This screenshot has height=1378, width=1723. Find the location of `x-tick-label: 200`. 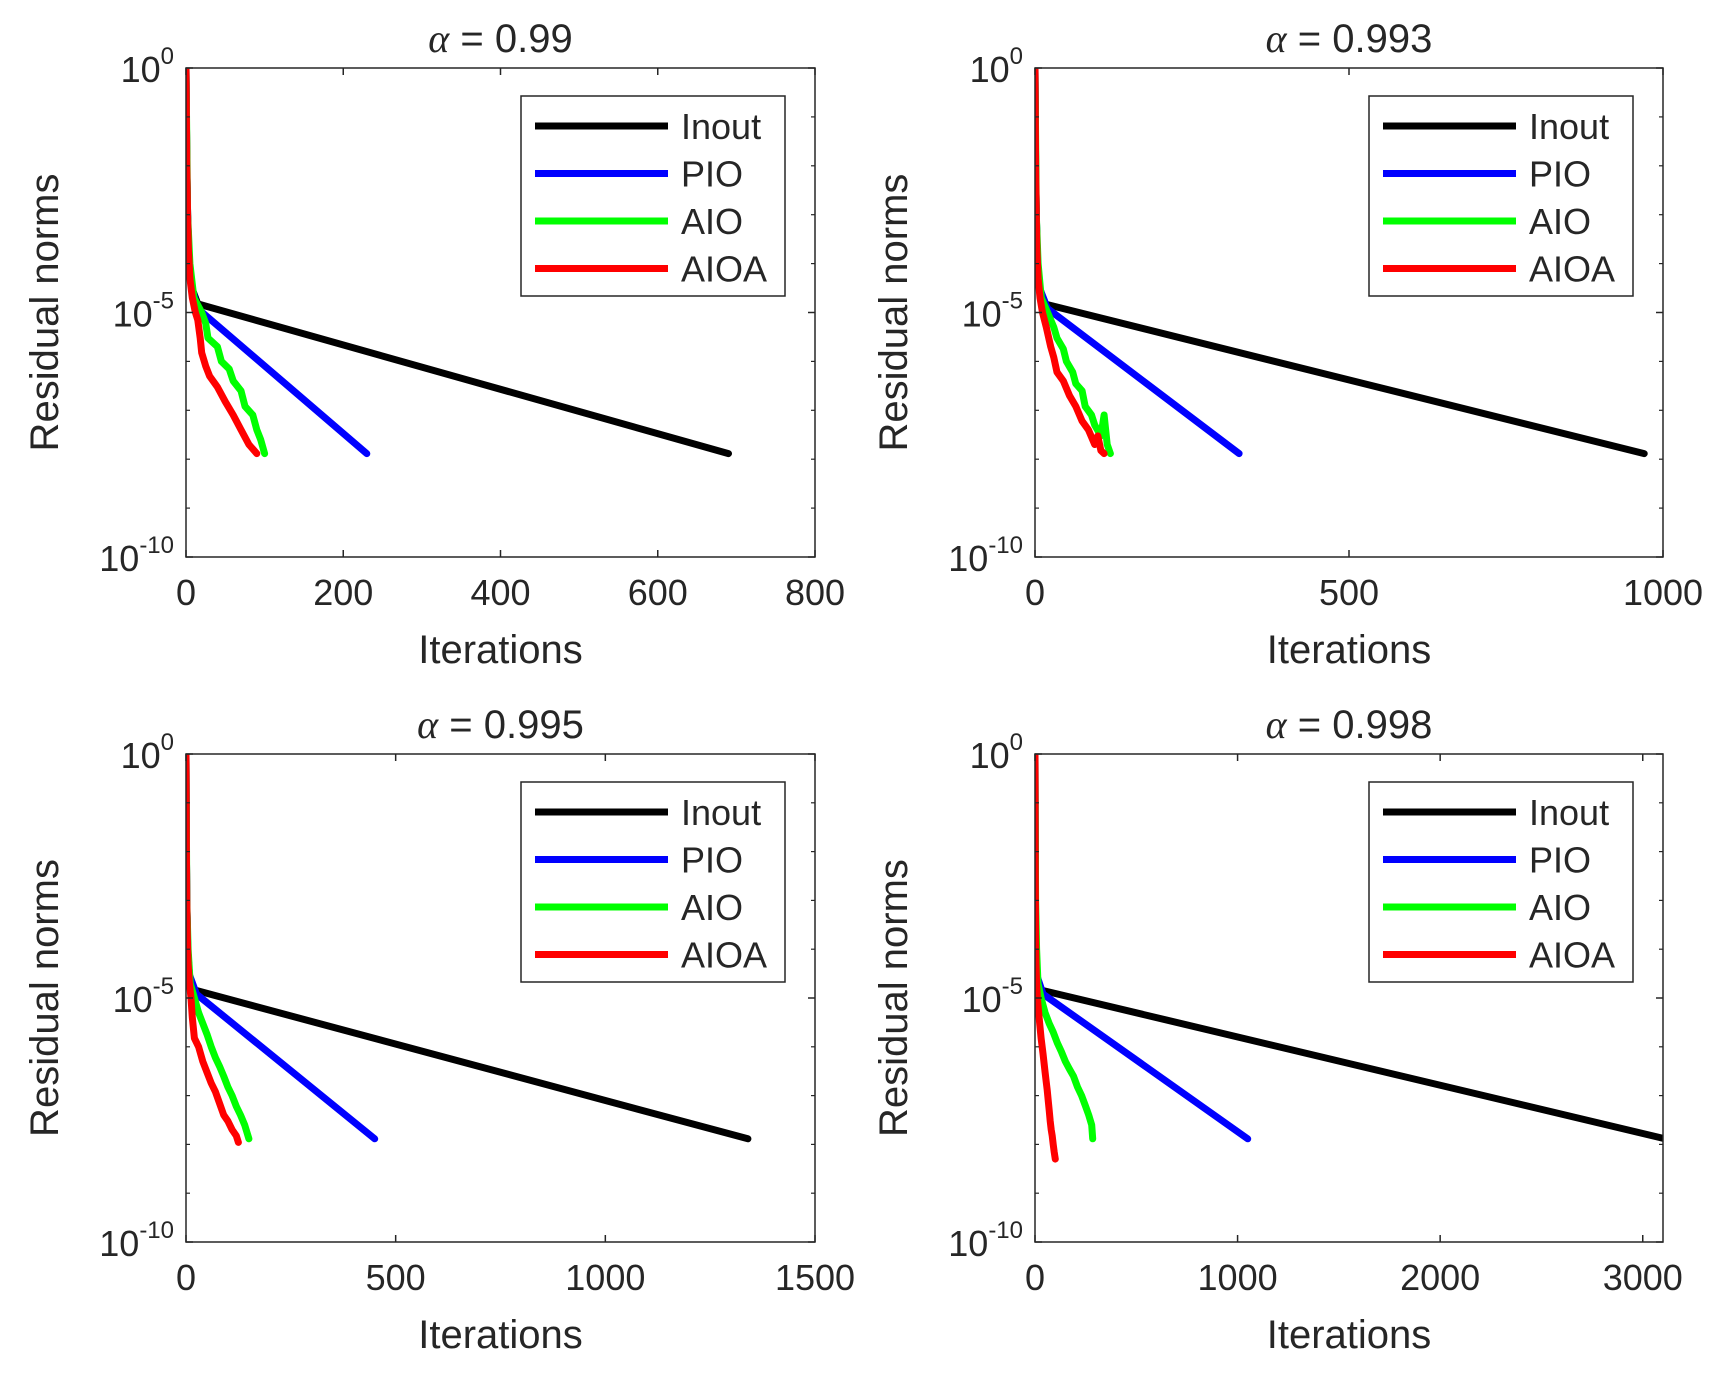

x-tick-label: 200 is located at coordinates (343, 592).